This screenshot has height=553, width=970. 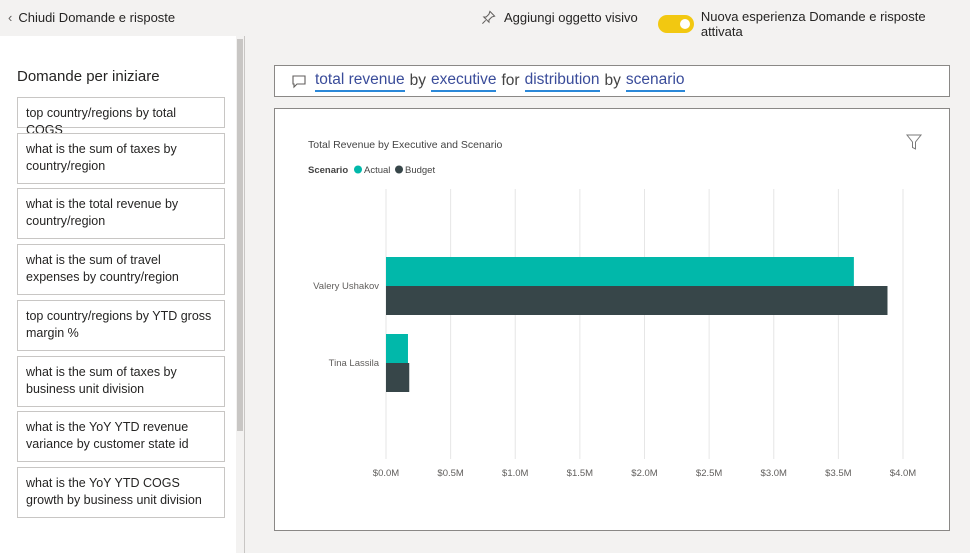 I want to click on toggle-knob, so click(x=684, y=24).